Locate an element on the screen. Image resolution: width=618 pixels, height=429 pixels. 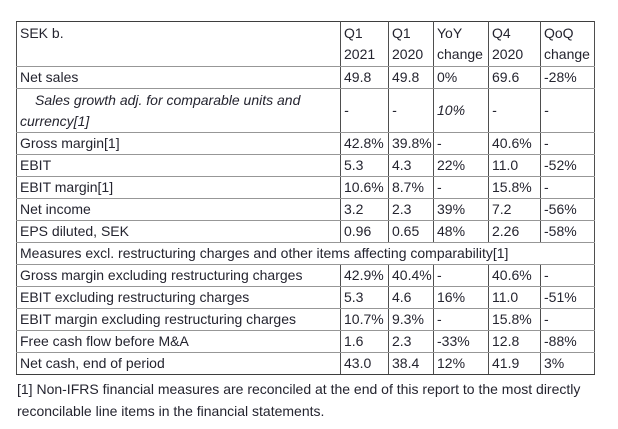
row-label: Free cash flow before M&A is located at coordinates (178, 341).